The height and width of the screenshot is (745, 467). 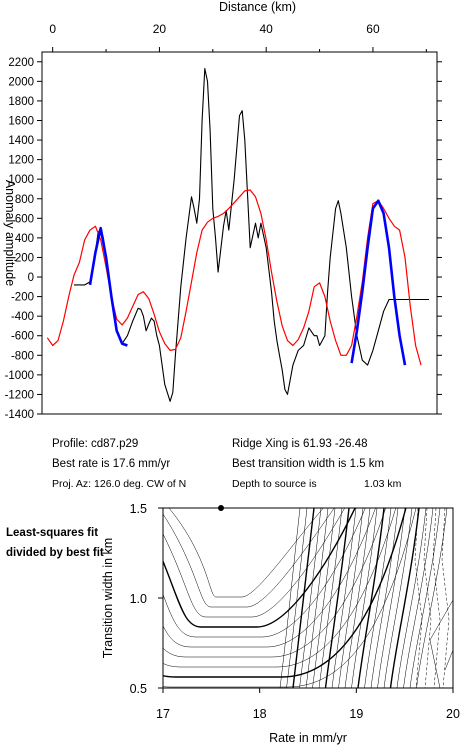 What do you see at coordinates (108, 598) in the screenshot?
I see `y-axis-title: Transition width in km` at bounding box center [108, 598].